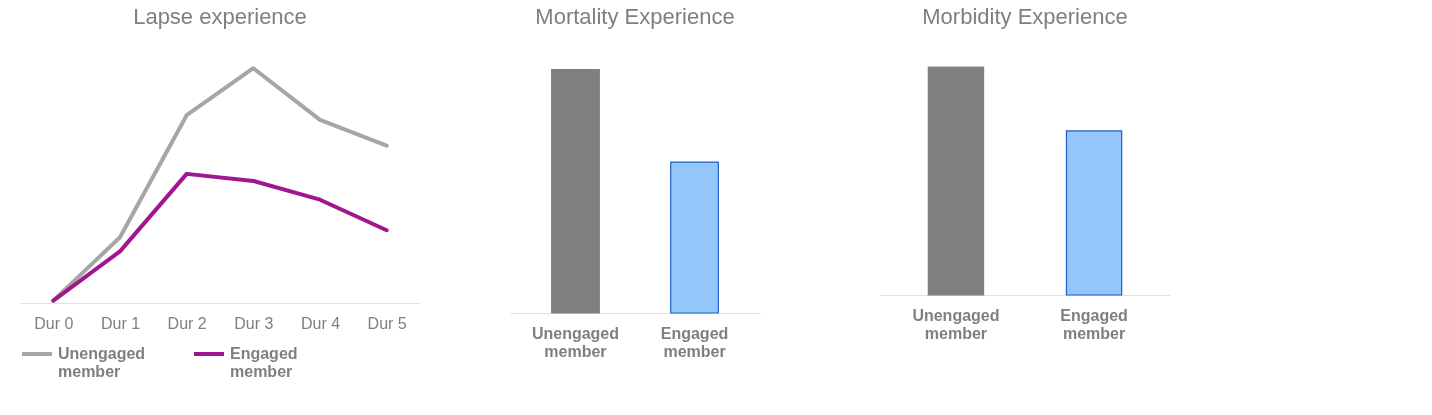 Image resolution: width=1432 pixels, height=415 pixels. What do you see at coordinates (120, 323) in the screenshot?
I see `x-tick-label: Dur 1` at bounding box center [120, 323].